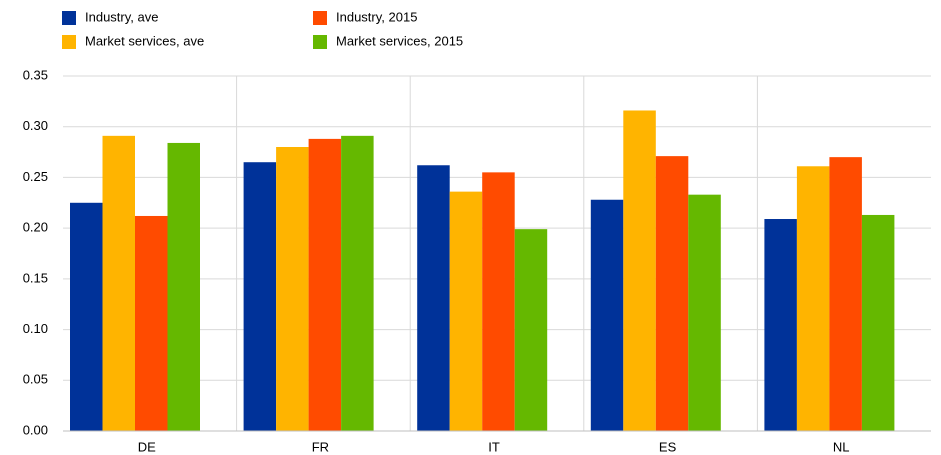 The height and width of the screenshot is (455, 941). What do you see at coordinates (35, 277) in the screenshot?
I see `y-tick-label: 0.15` at bounding box center [35, 277].